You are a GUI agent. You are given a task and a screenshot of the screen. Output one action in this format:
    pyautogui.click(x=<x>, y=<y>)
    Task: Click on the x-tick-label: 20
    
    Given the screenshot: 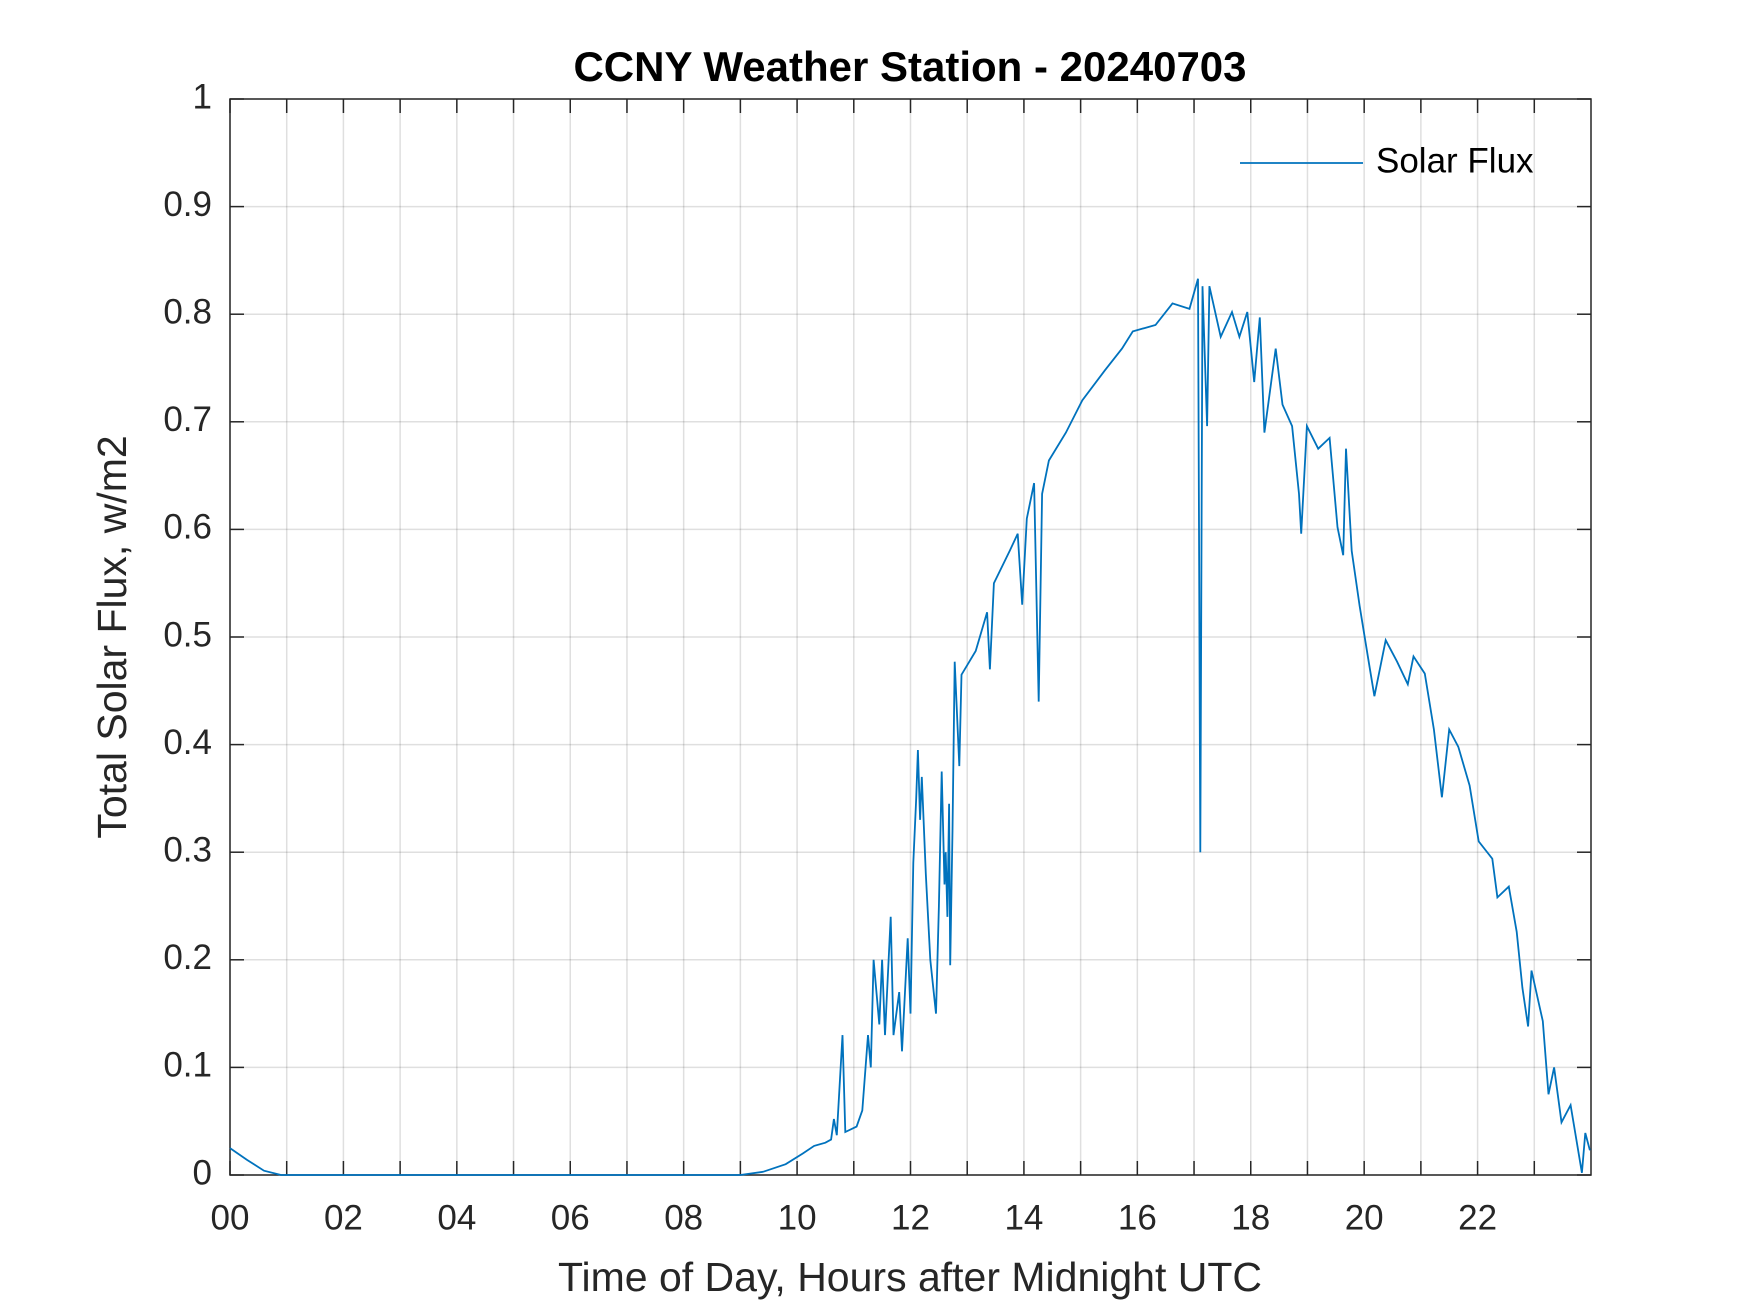 What is the action you would take?
    pyautogui.click(x=1364, y=1217)
    